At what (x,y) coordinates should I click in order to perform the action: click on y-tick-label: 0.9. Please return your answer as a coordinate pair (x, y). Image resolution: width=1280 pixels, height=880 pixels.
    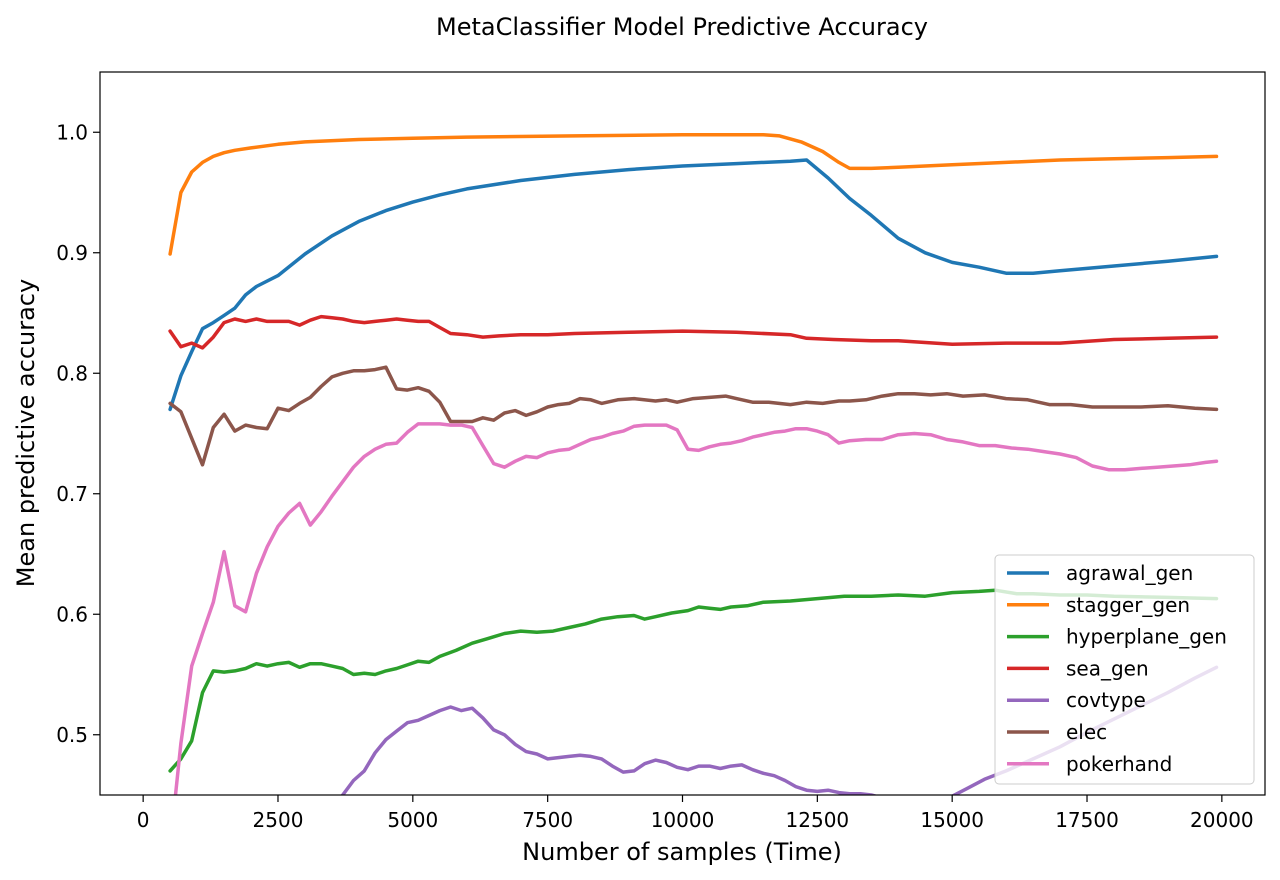
    Looking at the image, I should click on (72, 253).